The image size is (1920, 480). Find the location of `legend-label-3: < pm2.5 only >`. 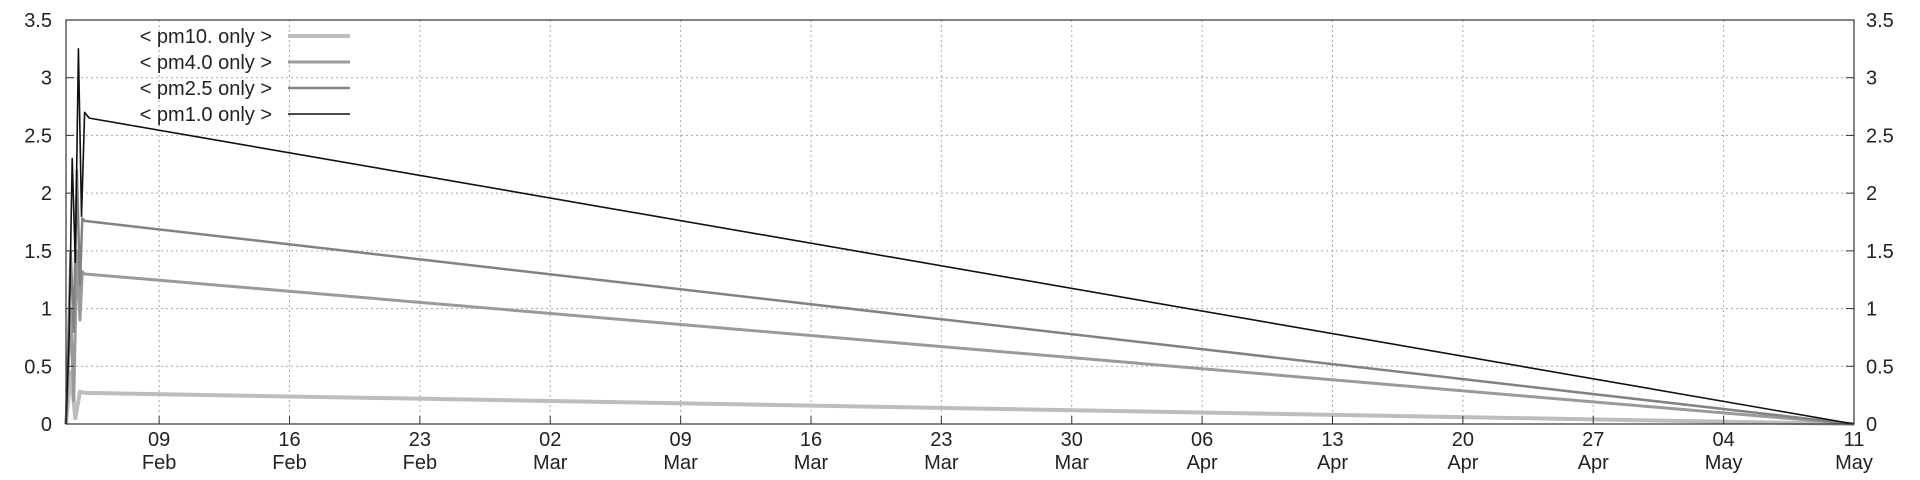

legend-label-3: < pm2.5 only > is located at coordinates (206, 89).